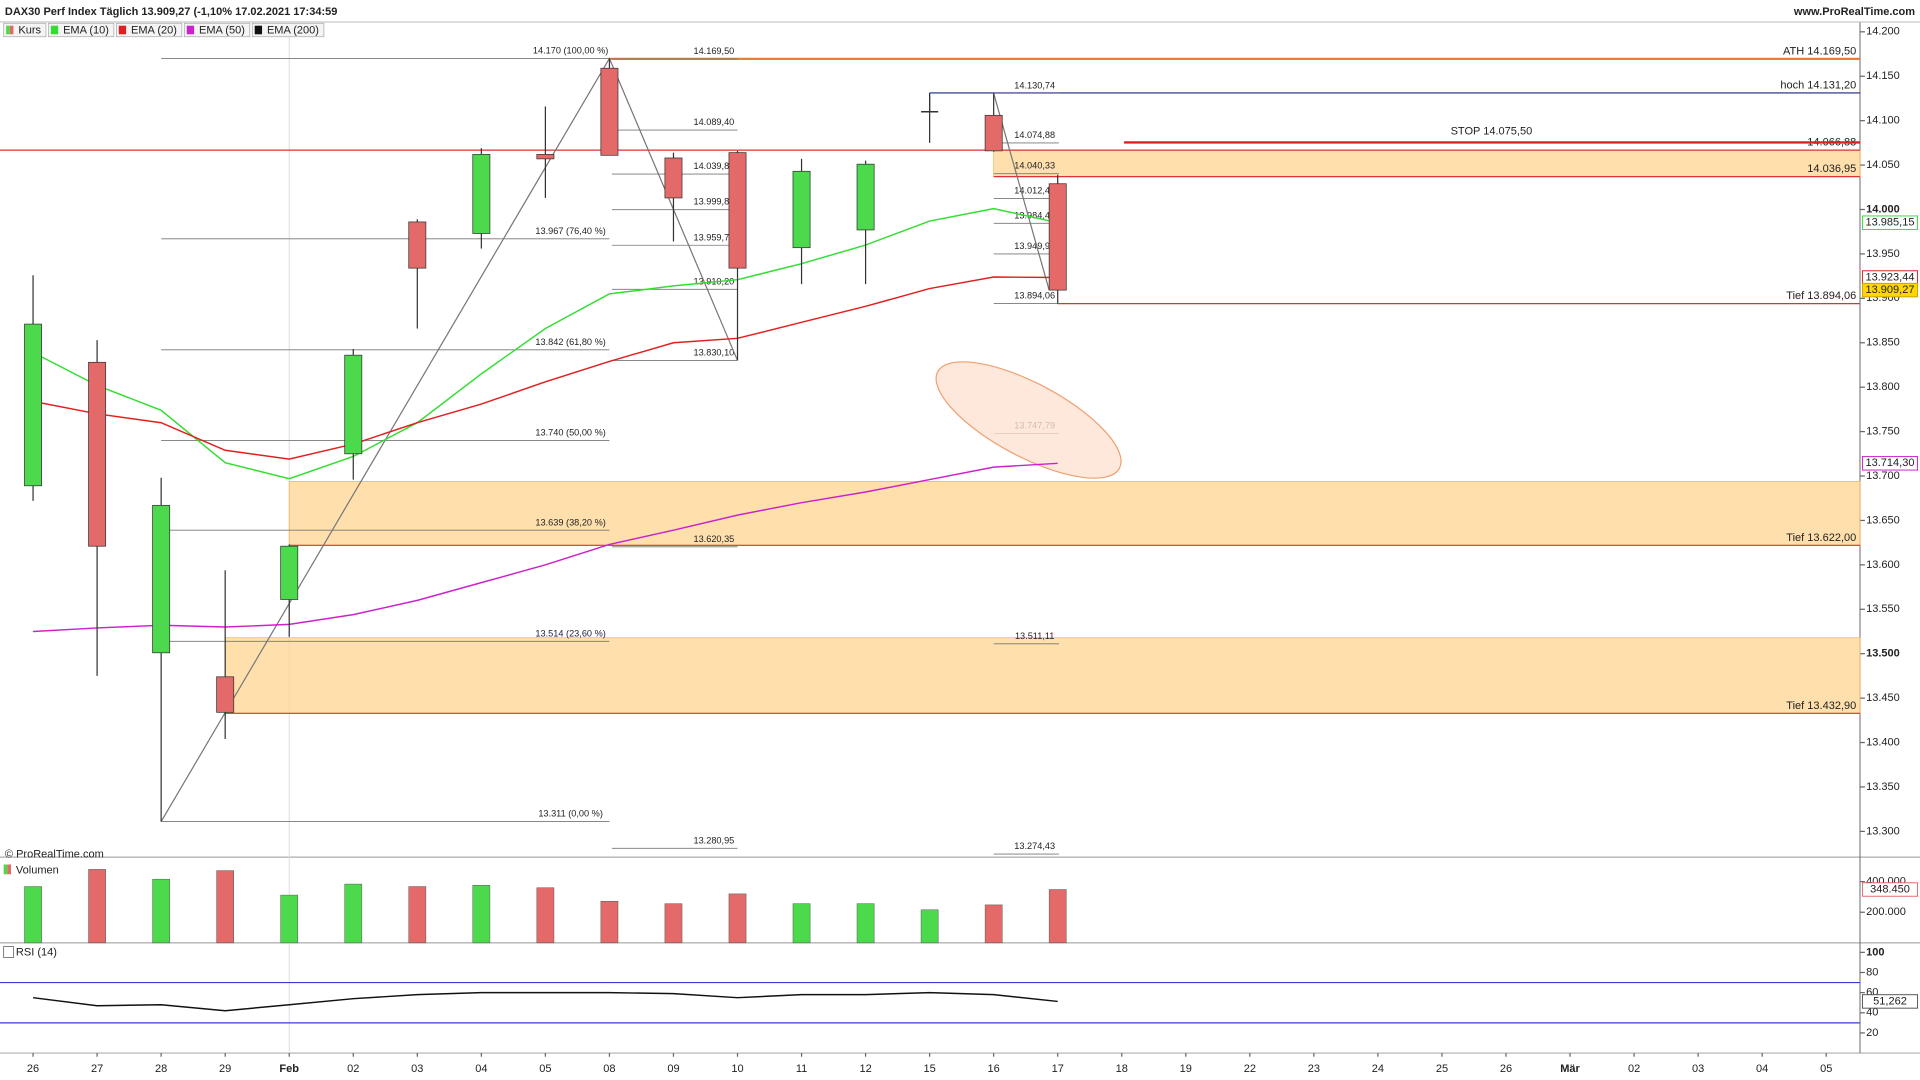 The image size is (1920, 1080). Describe the element at coordinates (1875, 952) in the screenshot. I see `y-tick-label: 100` at that location.